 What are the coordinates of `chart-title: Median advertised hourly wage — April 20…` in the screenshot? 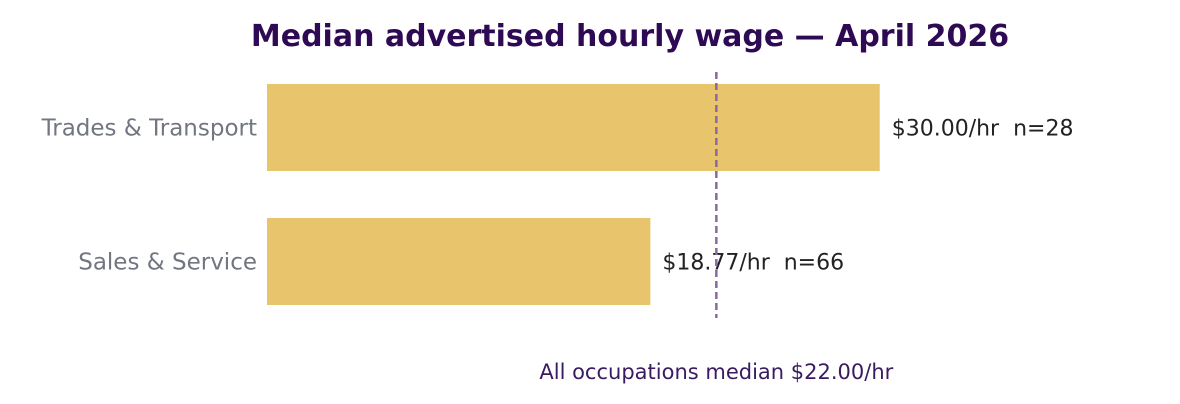 It's located at (630, 36).